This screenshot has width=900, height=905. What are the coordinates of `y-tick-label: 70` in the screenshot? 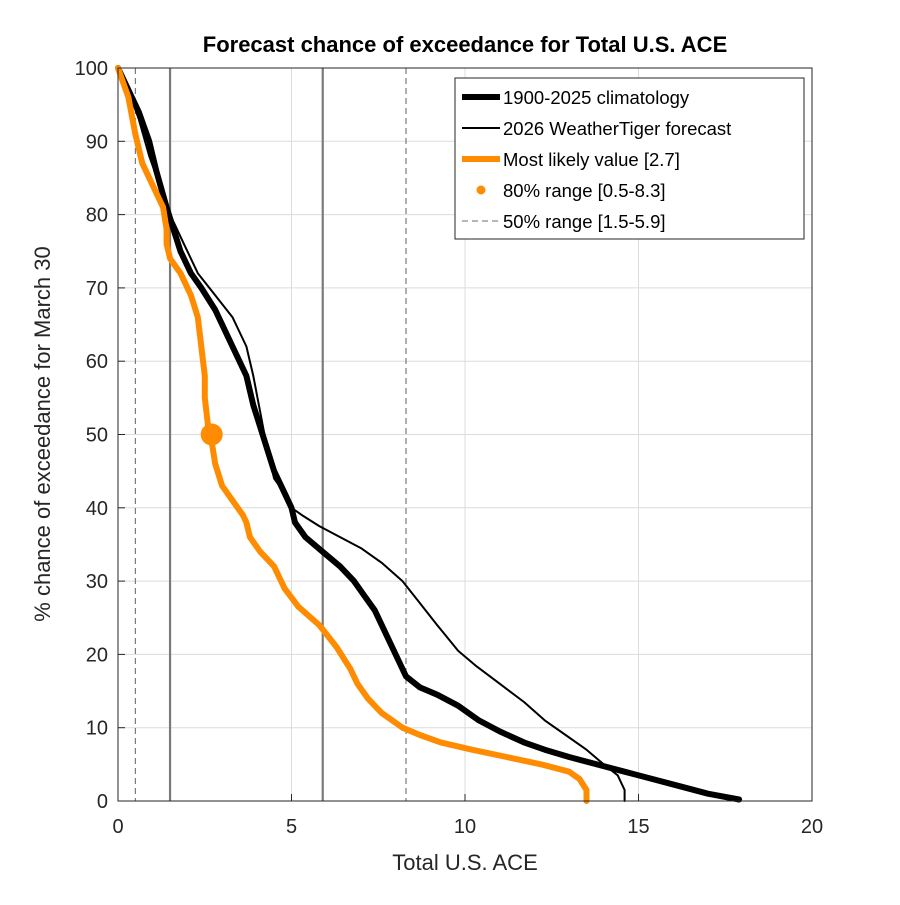 It's located at (97, 289).